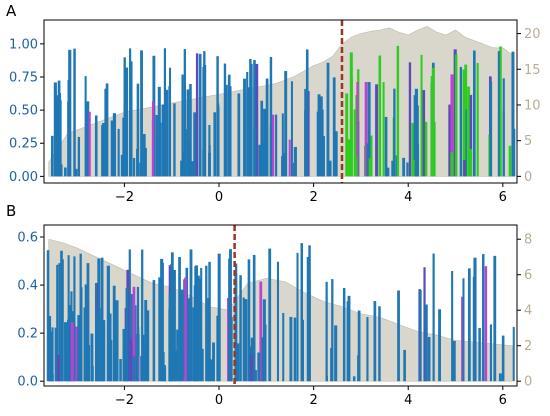 The width and height of the screenshot is (550, 416). Describe the element at coordinates (30, 310) in the screenshot. I see `panel-b-left-ticks: 0.0 0.2 0.4 0.6` at that location.